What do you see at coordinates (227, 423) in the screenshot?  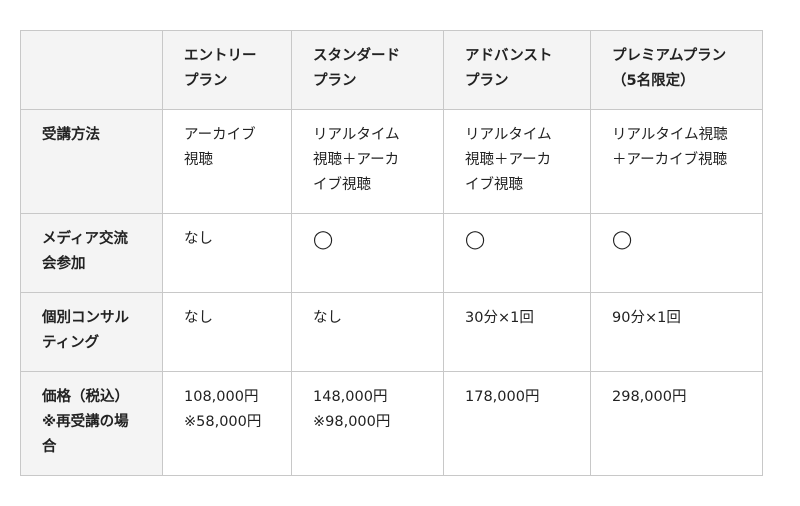 I see `table-cell: 108,000円 ※58,000円` at bounding box center [227, 423].